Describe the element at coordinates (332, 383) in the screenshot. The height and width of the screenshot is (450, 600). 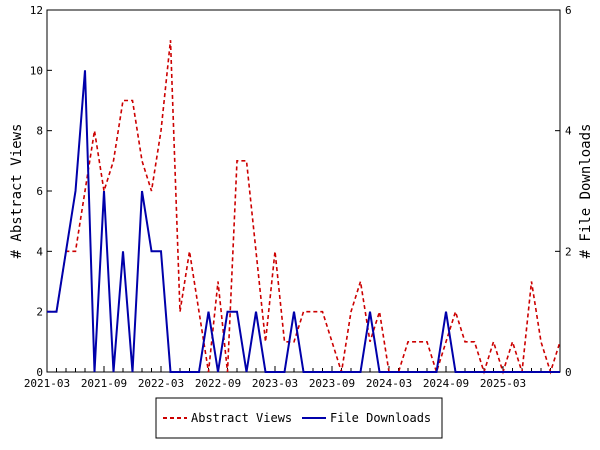
I see `x-tick-label: 2023-09` at that location.